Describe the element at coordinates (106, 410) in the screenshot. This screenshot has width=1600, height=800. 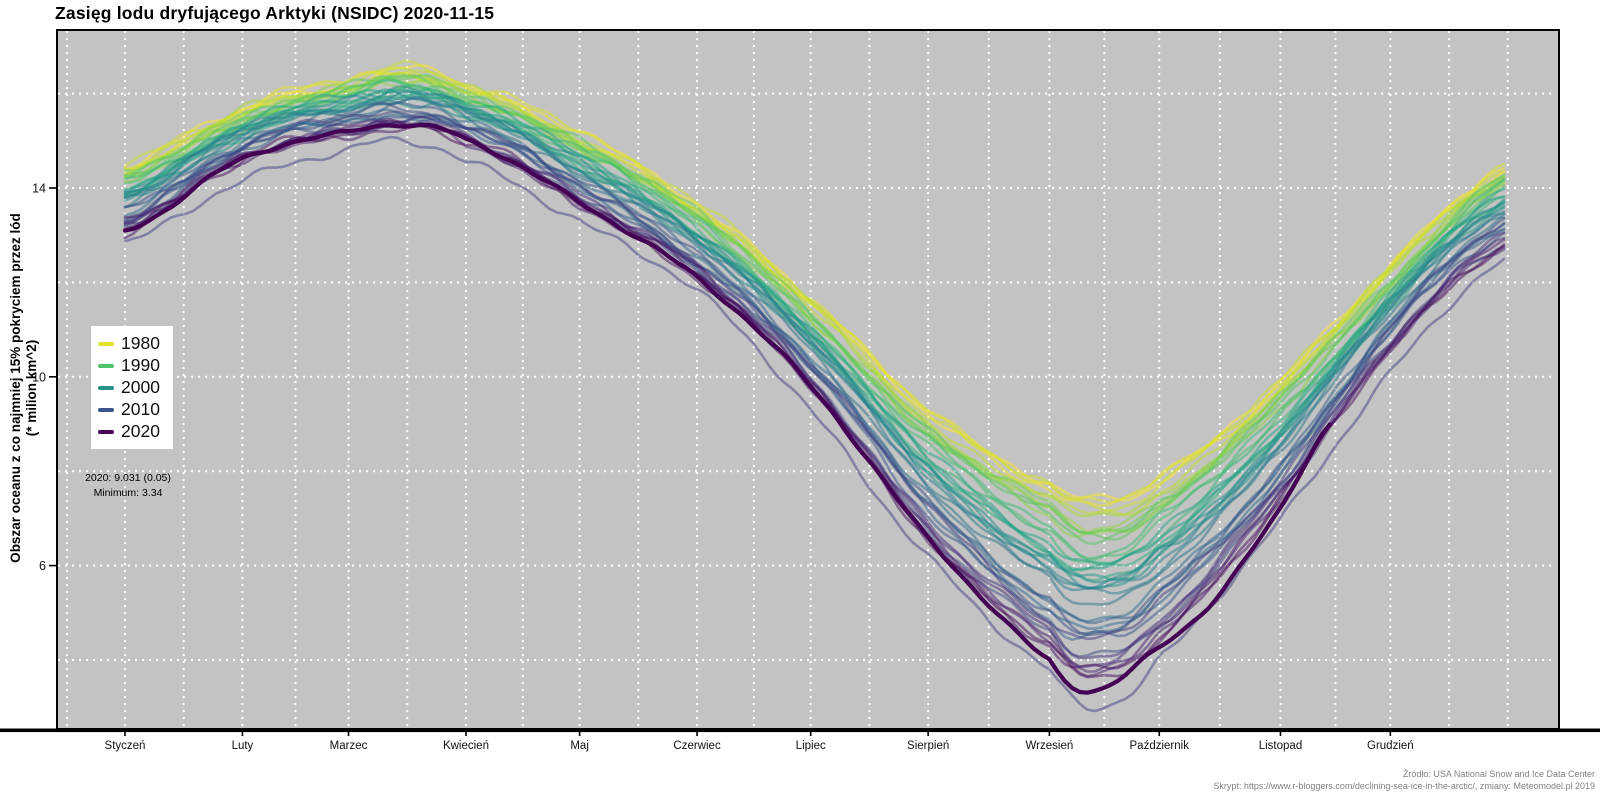
I see `legend-swatch-2010` at that location.